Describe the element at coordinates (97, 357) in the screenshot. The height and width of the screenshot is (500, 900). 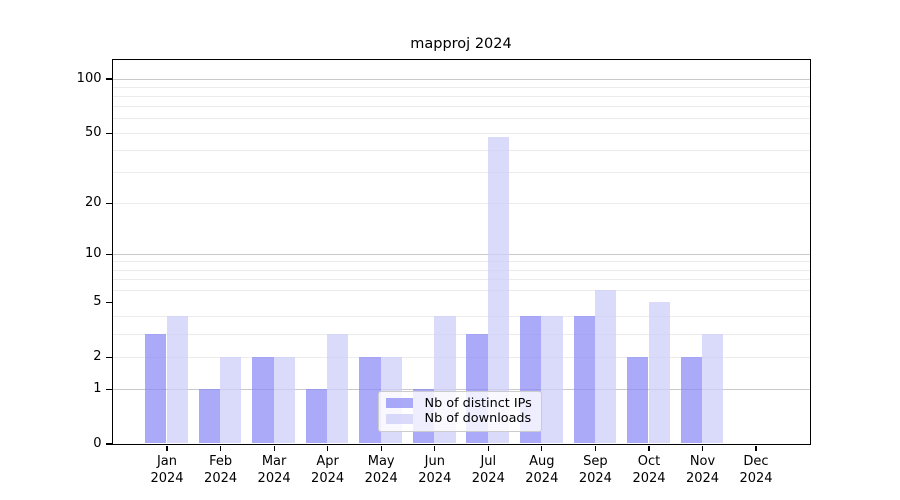
I see `y-axis-tick-label: 2` at that location.